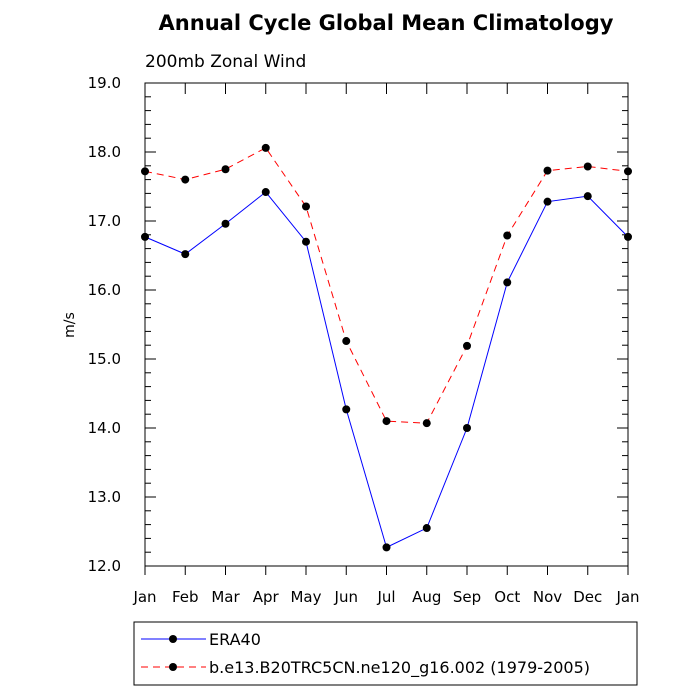 The width and height of the screenshot is (700, 700). What do you see at coordinates (507, 597) in the screenshot?
I see `x-tick-label: Oct` at bounding box center [507, 597].